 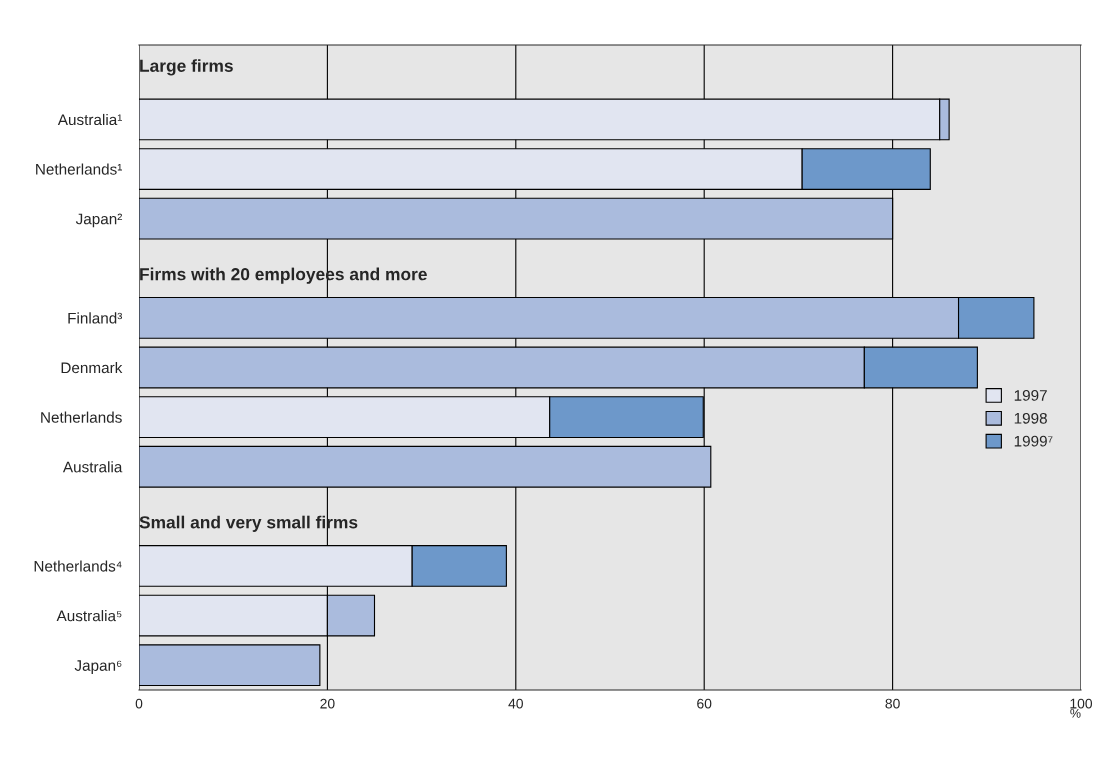 What do you see at coordinates (95, 318) in the screenshot?
I see `y-tick-label: Finland³` at bounding box center [95, 318].